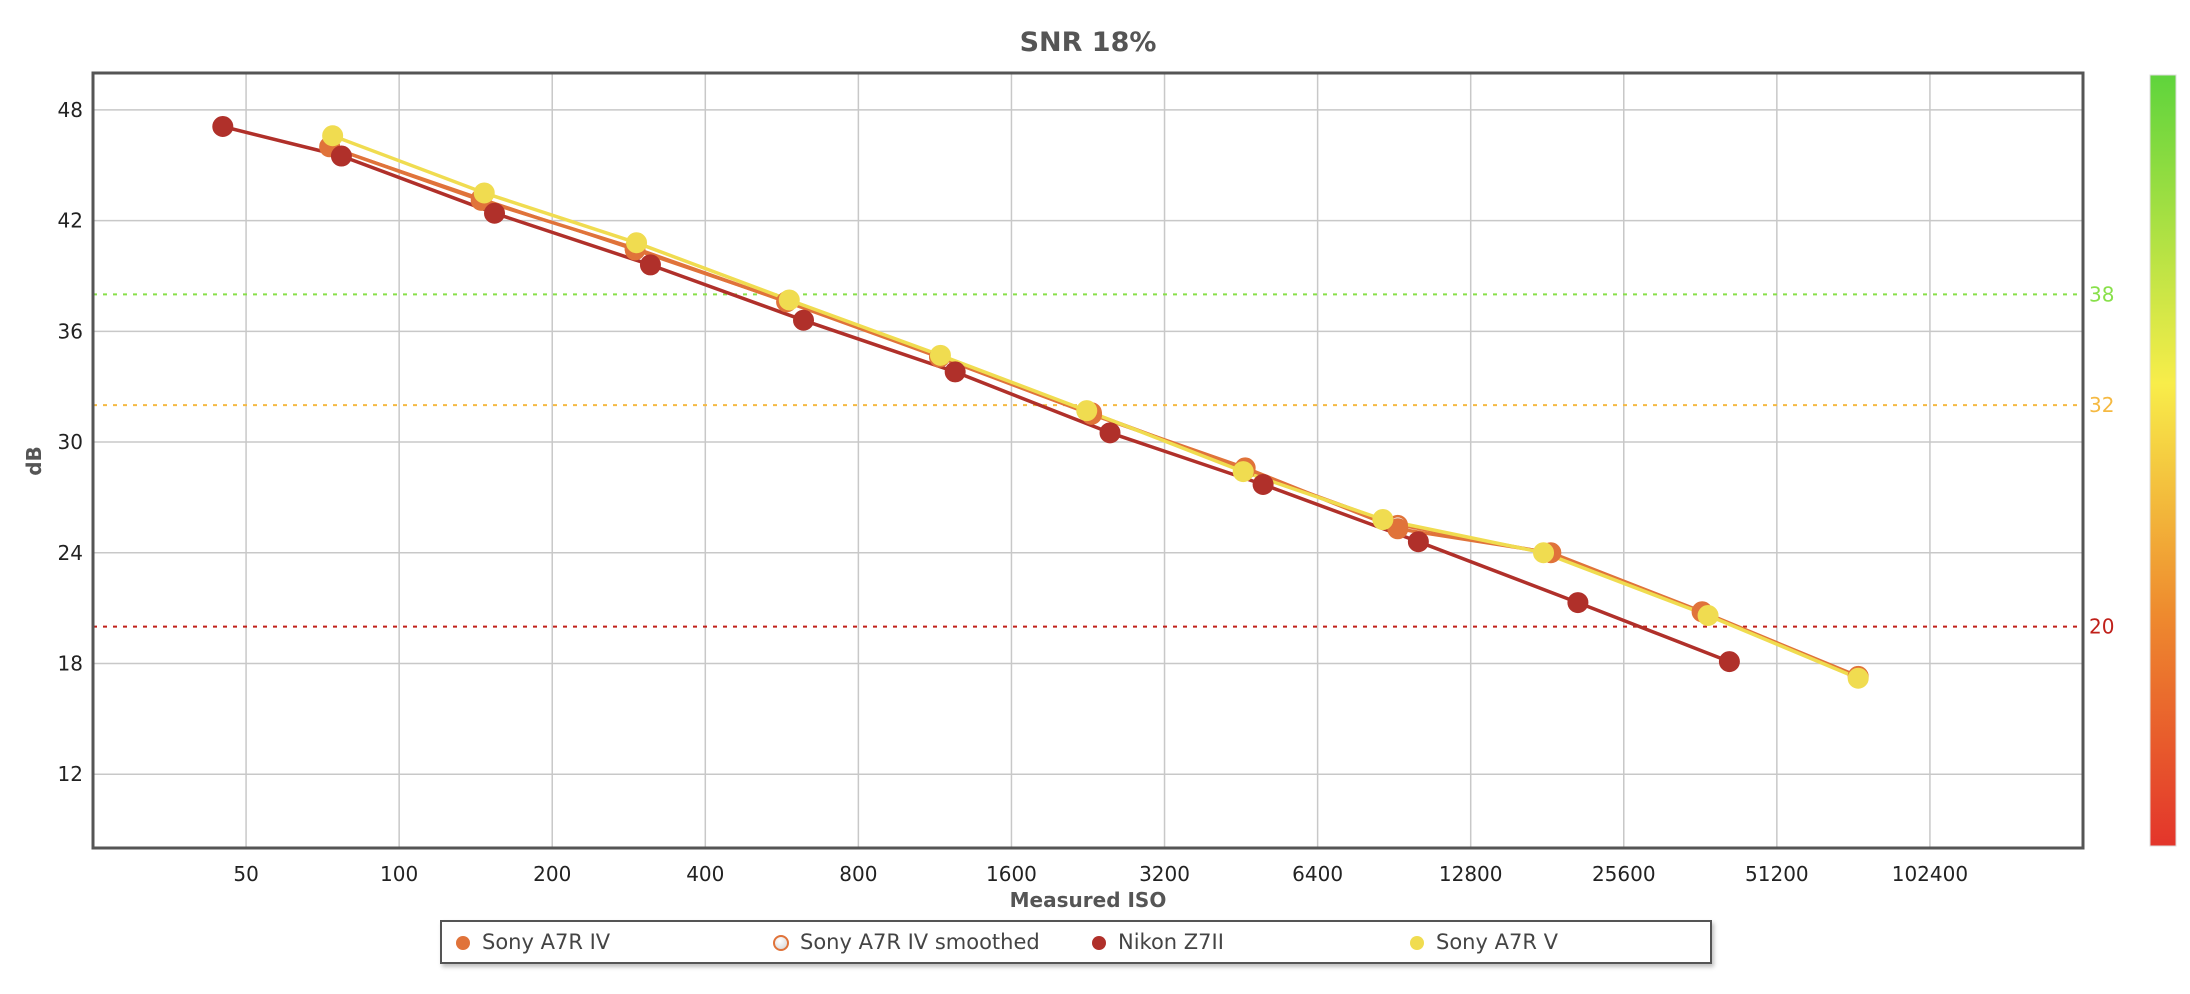 This screenshot has height=994, width=2190. Describe the element at coordinates (399, 874) in the screenshot. I see `x-tick-label: 100` at that location.